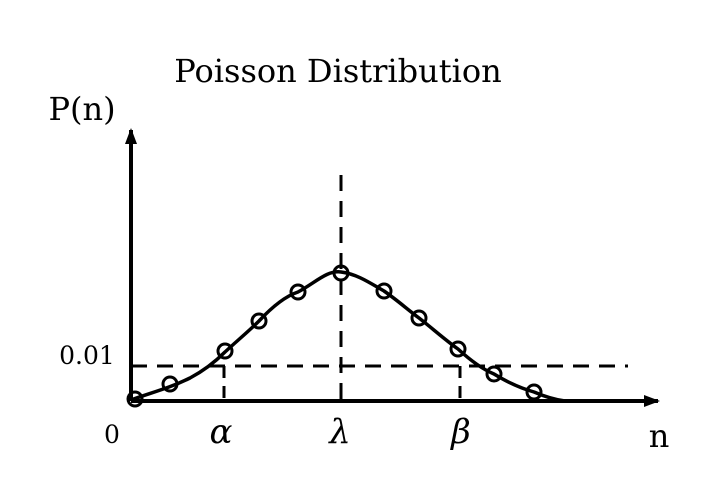 The image size is (716, 490). I want to click on beta-label: β, so click(460, 432).